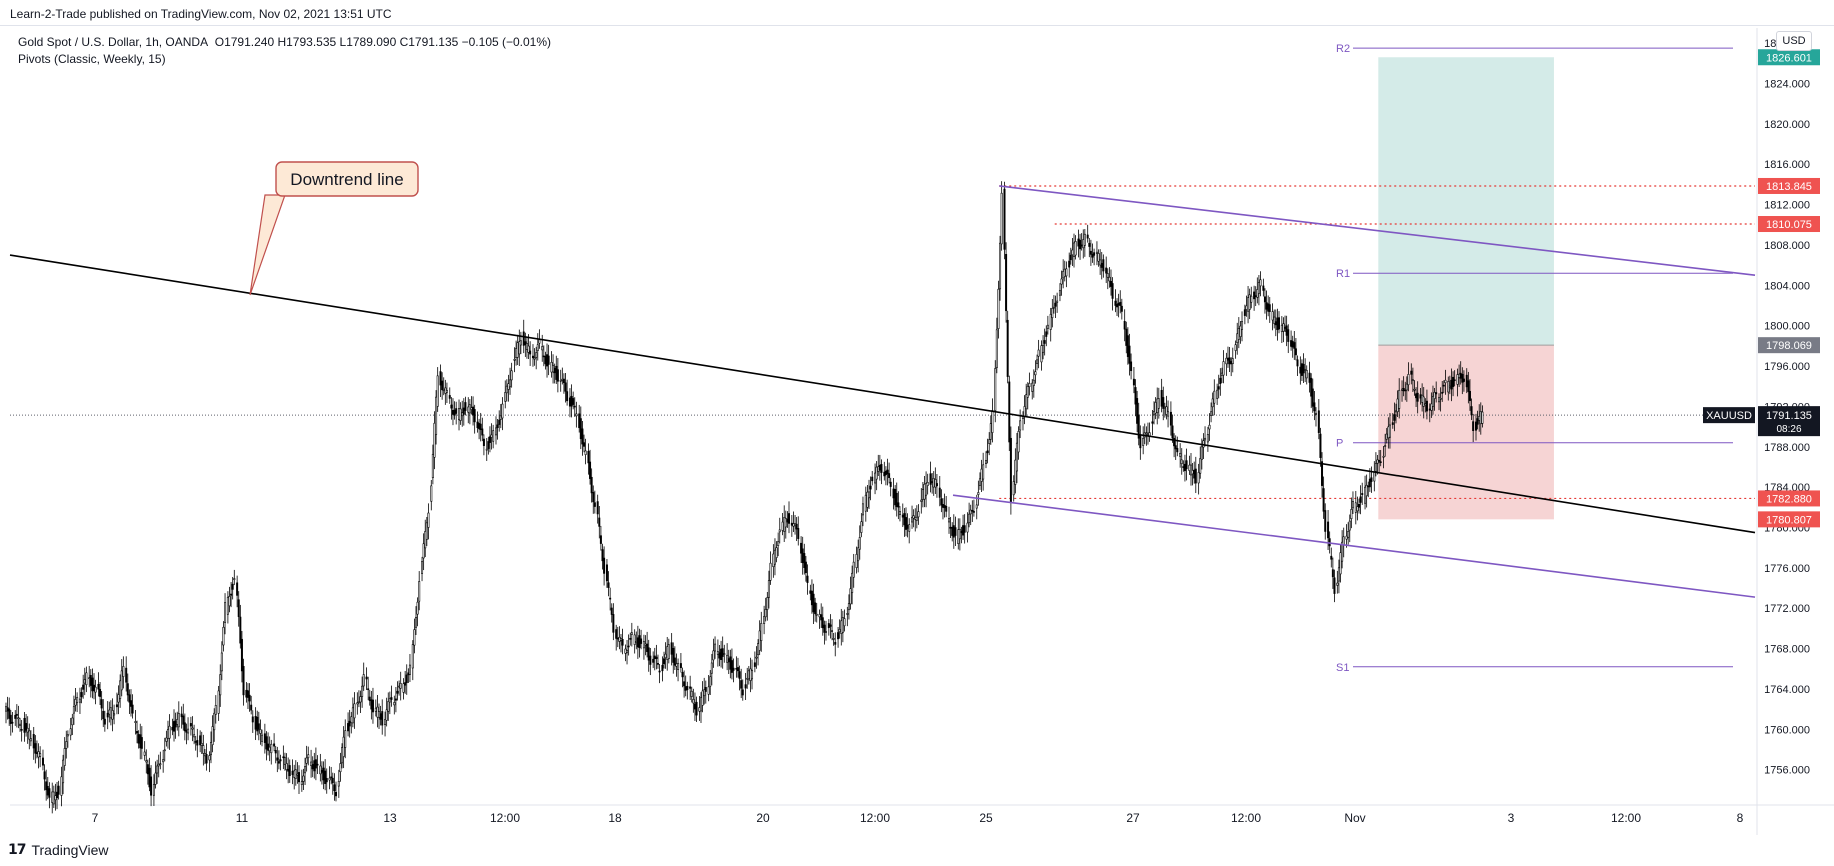 The width and height of the screenshot is (1834, 866). I want to click on x-tick-label: 18, so click(615, 818).